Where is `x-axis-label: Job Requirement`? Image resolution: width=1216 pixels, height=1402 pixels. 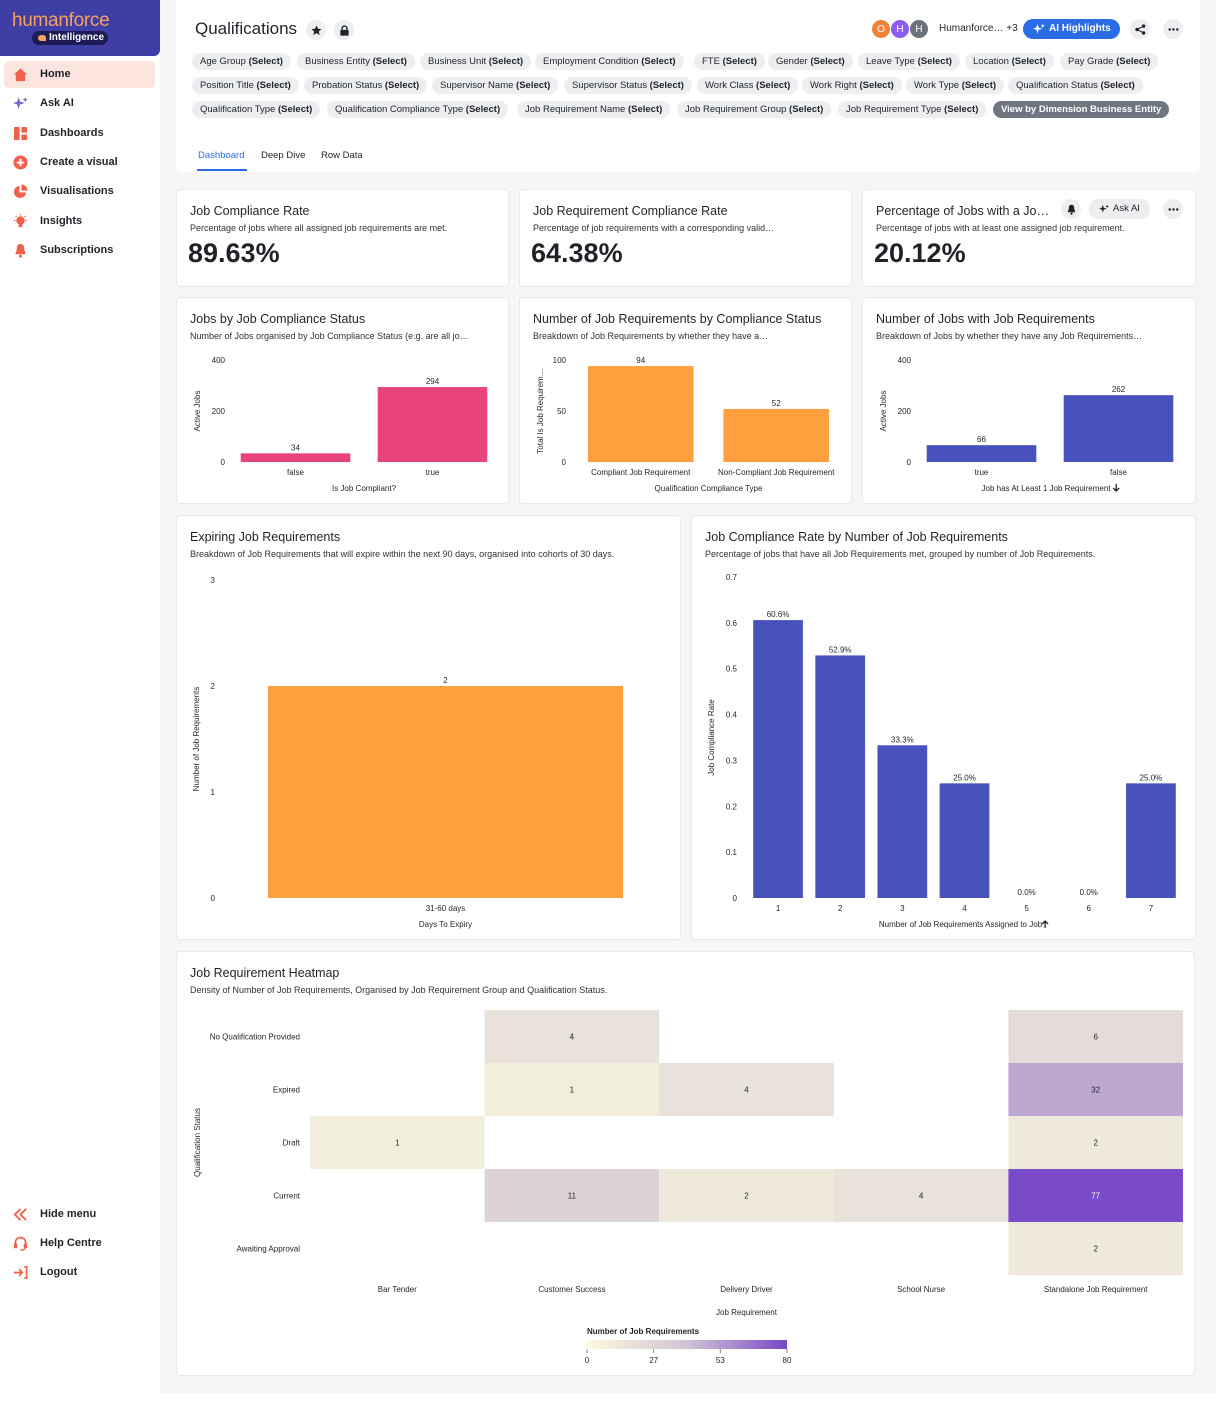
x-axis-label: Job Requirement is located at coordinates (747, 1312).